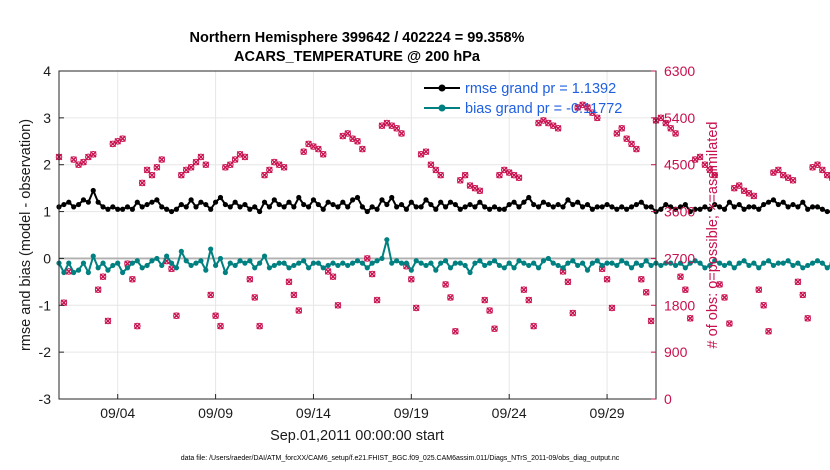 Image resolution: width=830 pixels, height=470 pixels. Describe the element at coordinates (673, 235) in the screenshot. I see `right-axis-ticks: 6300 5400 4500 3600 2700 1800 900 0` at that location.